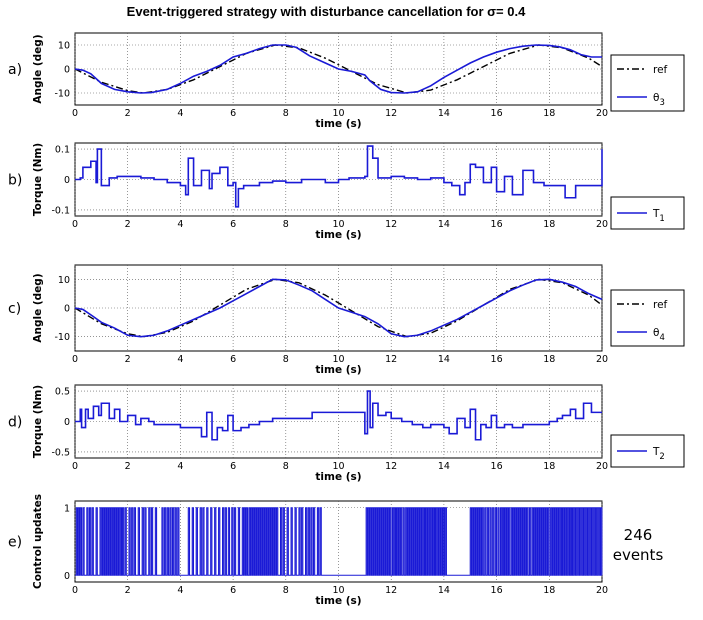 This screenshot has width=703, height=620. Describe the element at coordinates (15, 181) in the screenshot. I see `panel-label: b)` at that location.